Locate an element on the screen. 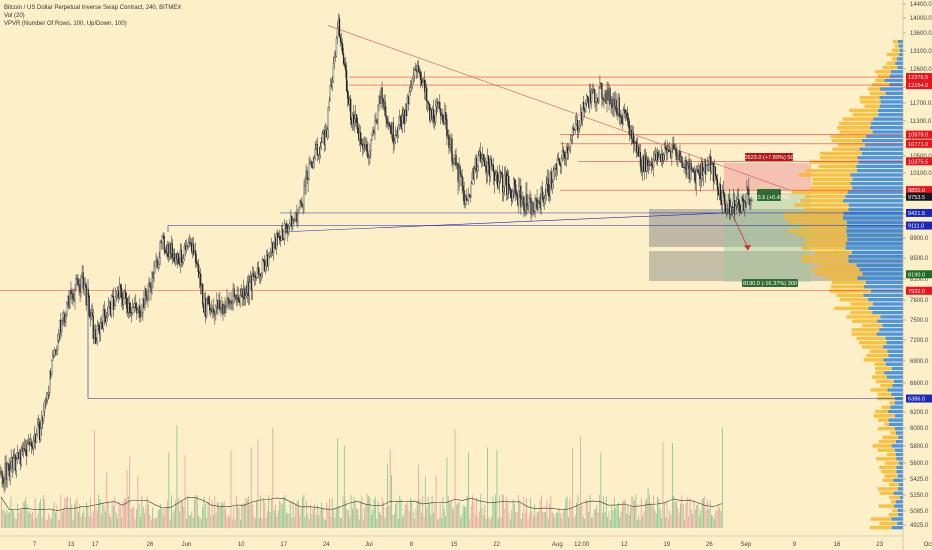 This screenshot has height=550, width=932. projection-arrow-head is located at coordinates (747, 248).